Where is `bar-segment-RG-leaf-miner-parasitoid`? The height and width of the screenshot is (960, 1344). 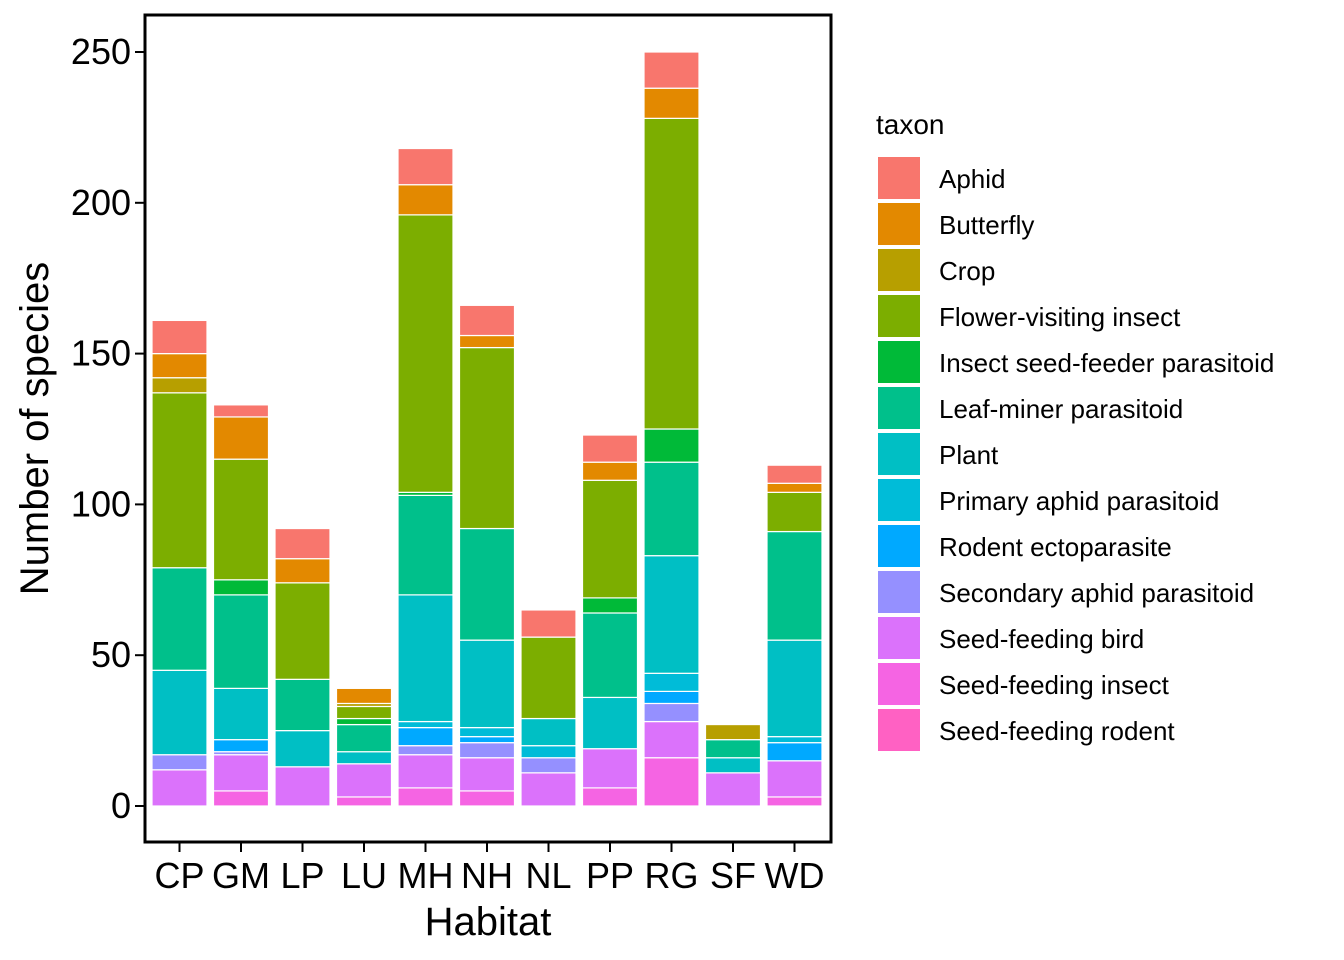 bar-segment-RG-leaf-miner-parasitoid is located at coordinates (671, 509).